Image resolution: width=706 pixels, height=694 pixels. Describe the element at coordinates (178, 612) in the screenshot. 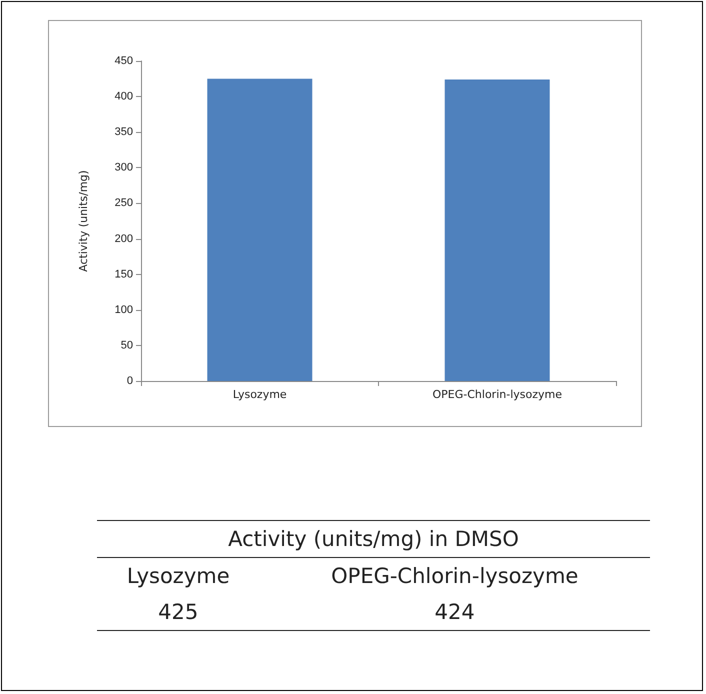

I see `data-label: 425` at that location.